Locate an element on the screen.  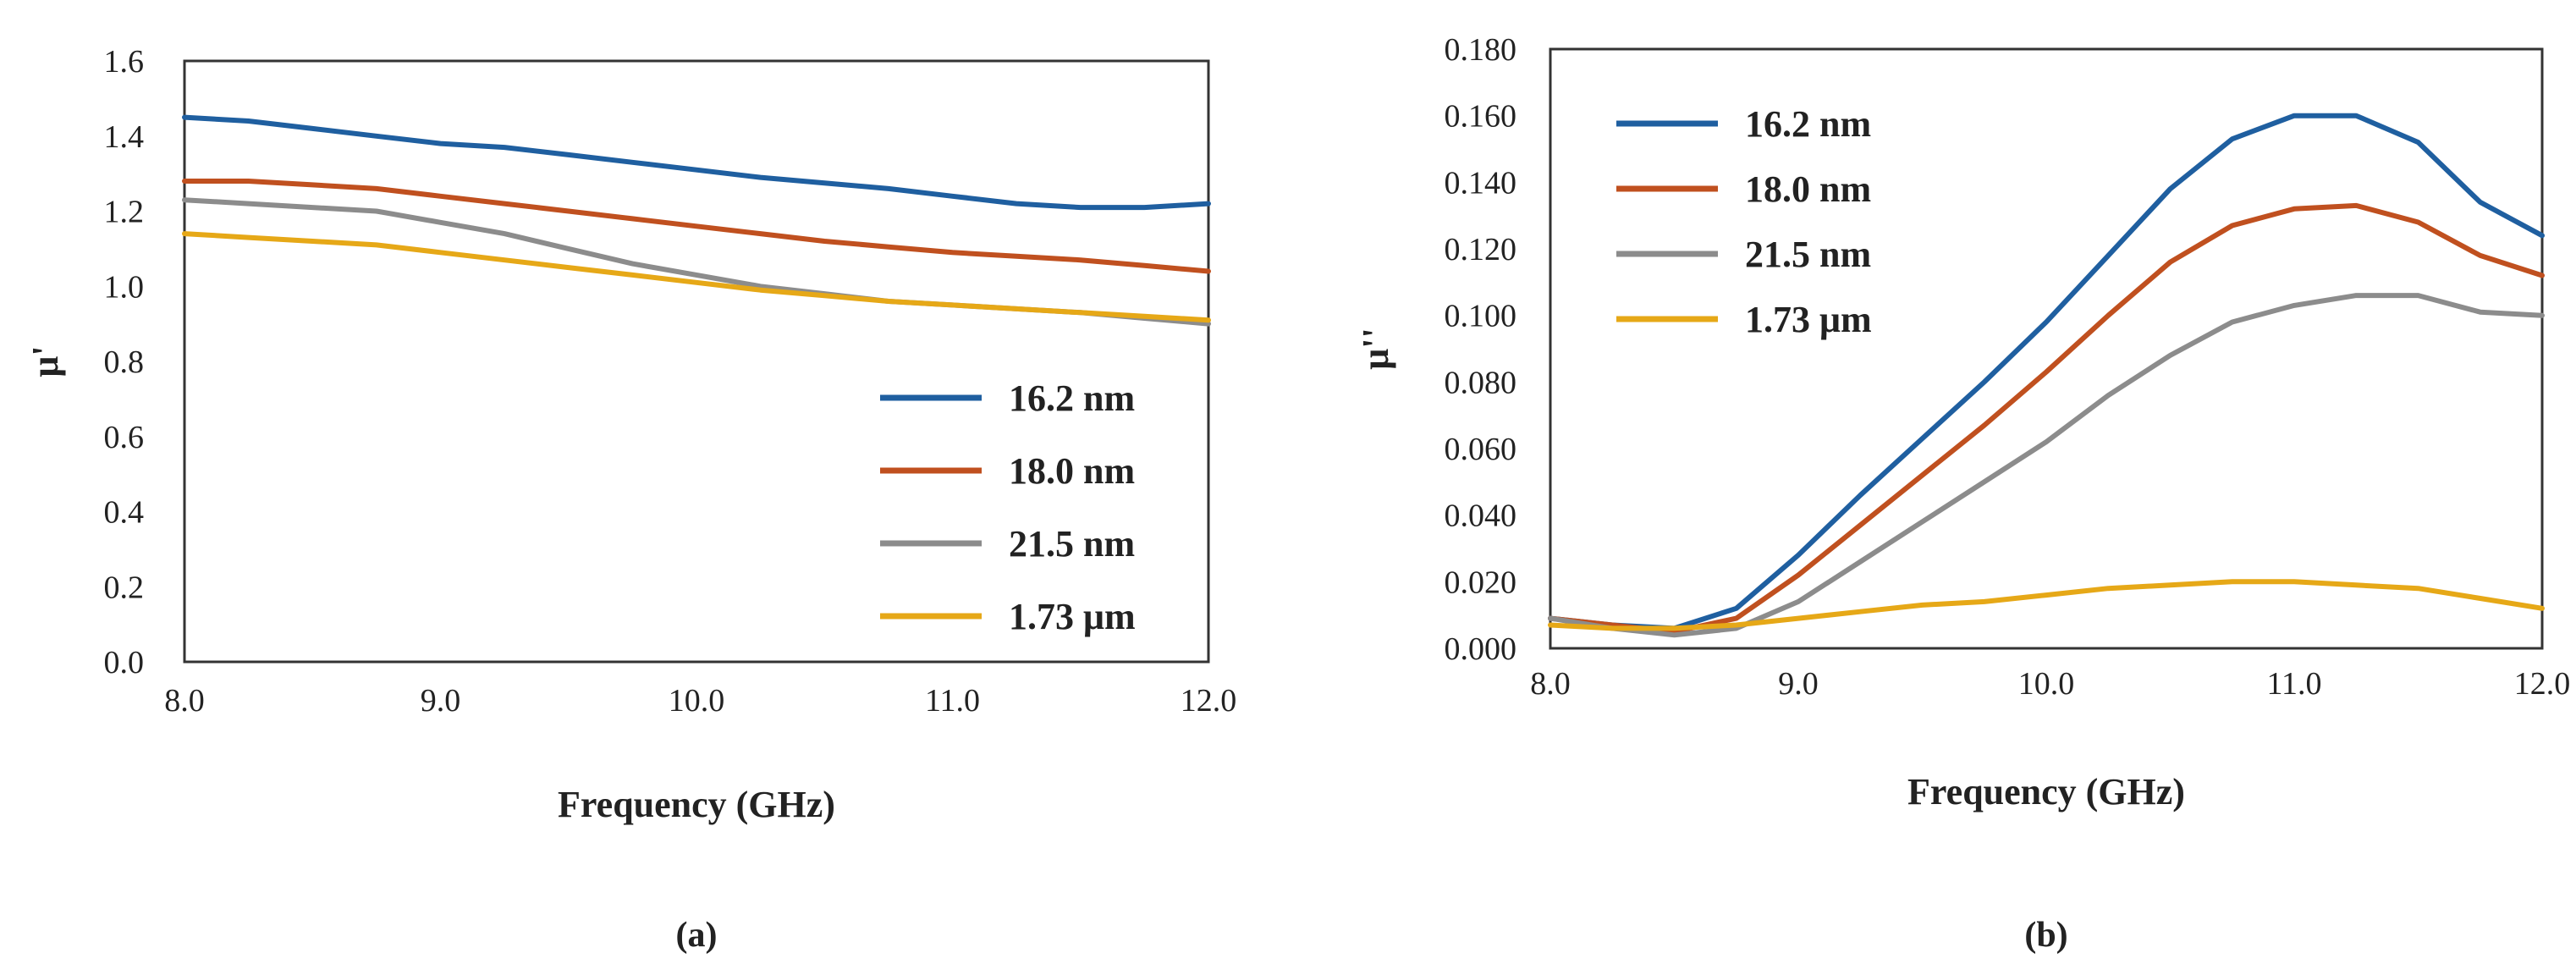
legend-label-a-2: 18.0 nm is located at coordinates (1072, 471).